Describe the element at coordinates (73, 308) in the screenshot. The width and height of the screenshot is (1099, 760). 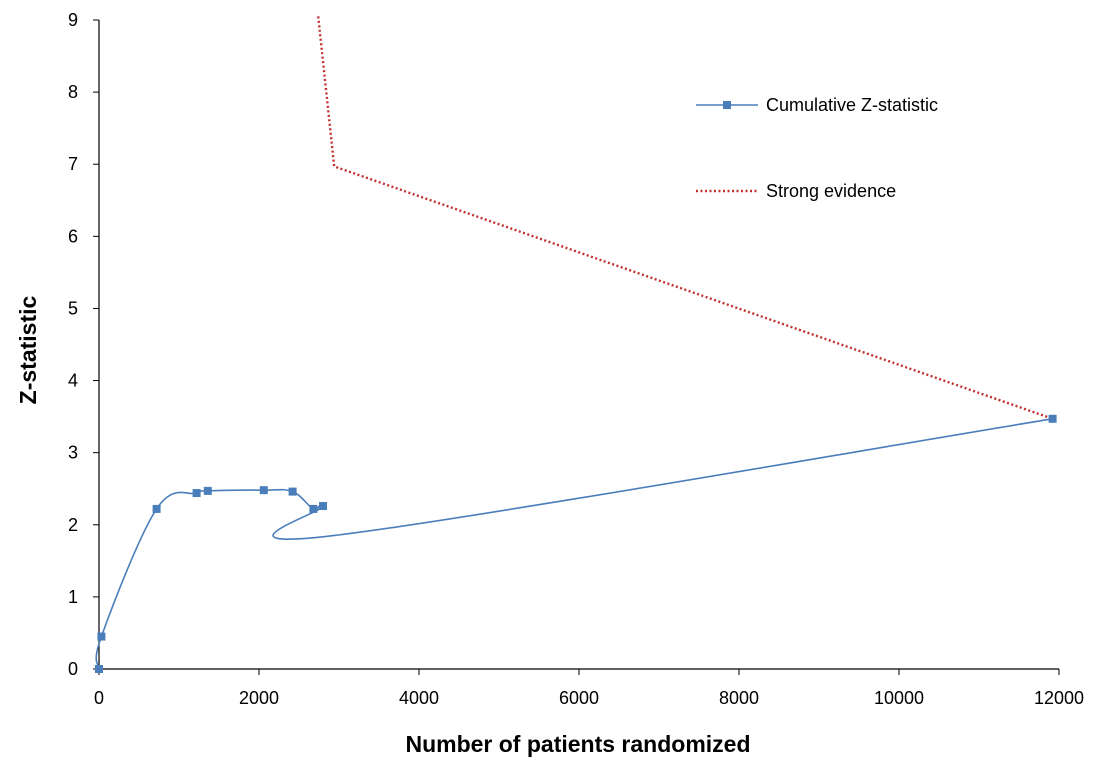
I see `y-tick-label: 5` at that location.